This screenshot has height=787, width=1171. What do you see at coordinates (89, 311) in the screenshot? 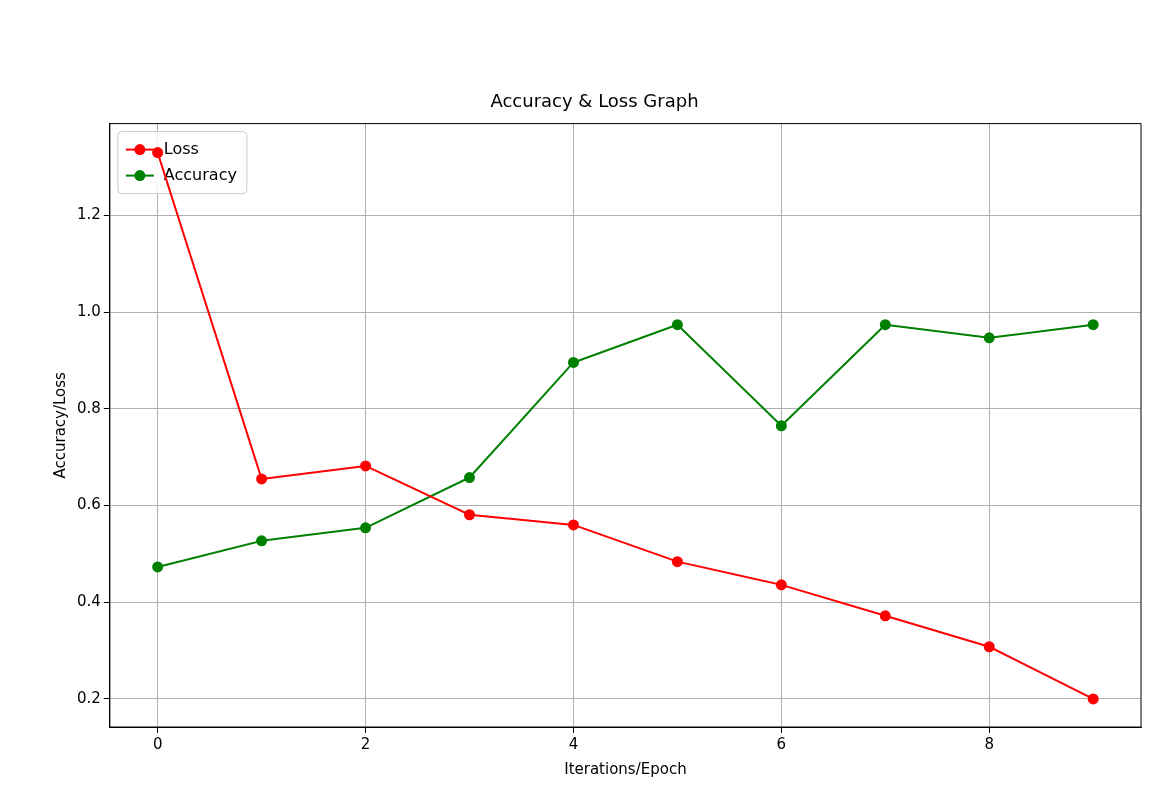
I see `y-tick-label: 1.0` at bounding box center [89, 311].